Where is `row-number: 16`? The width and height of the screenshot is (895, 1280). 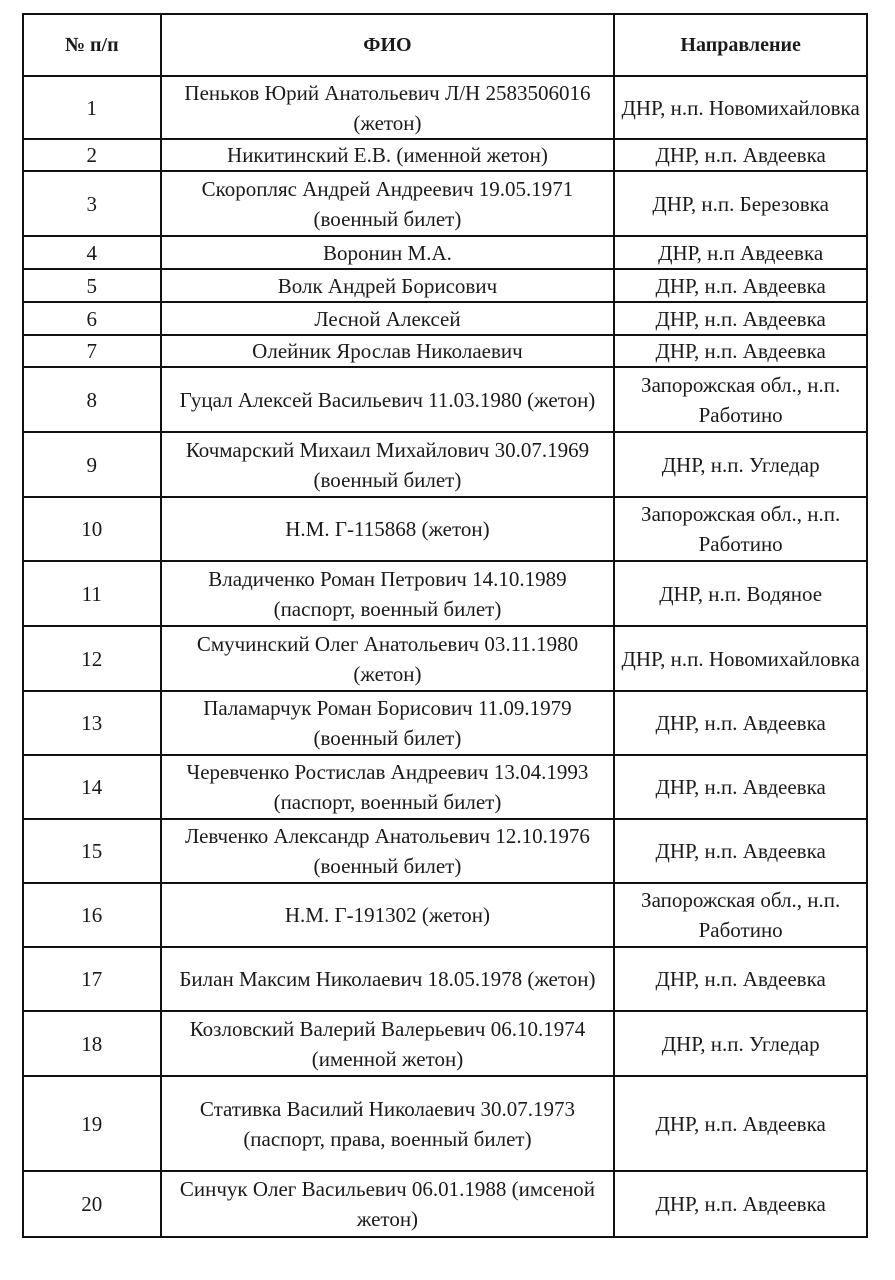
row-number: 16 is located at coordinates (92, 915).